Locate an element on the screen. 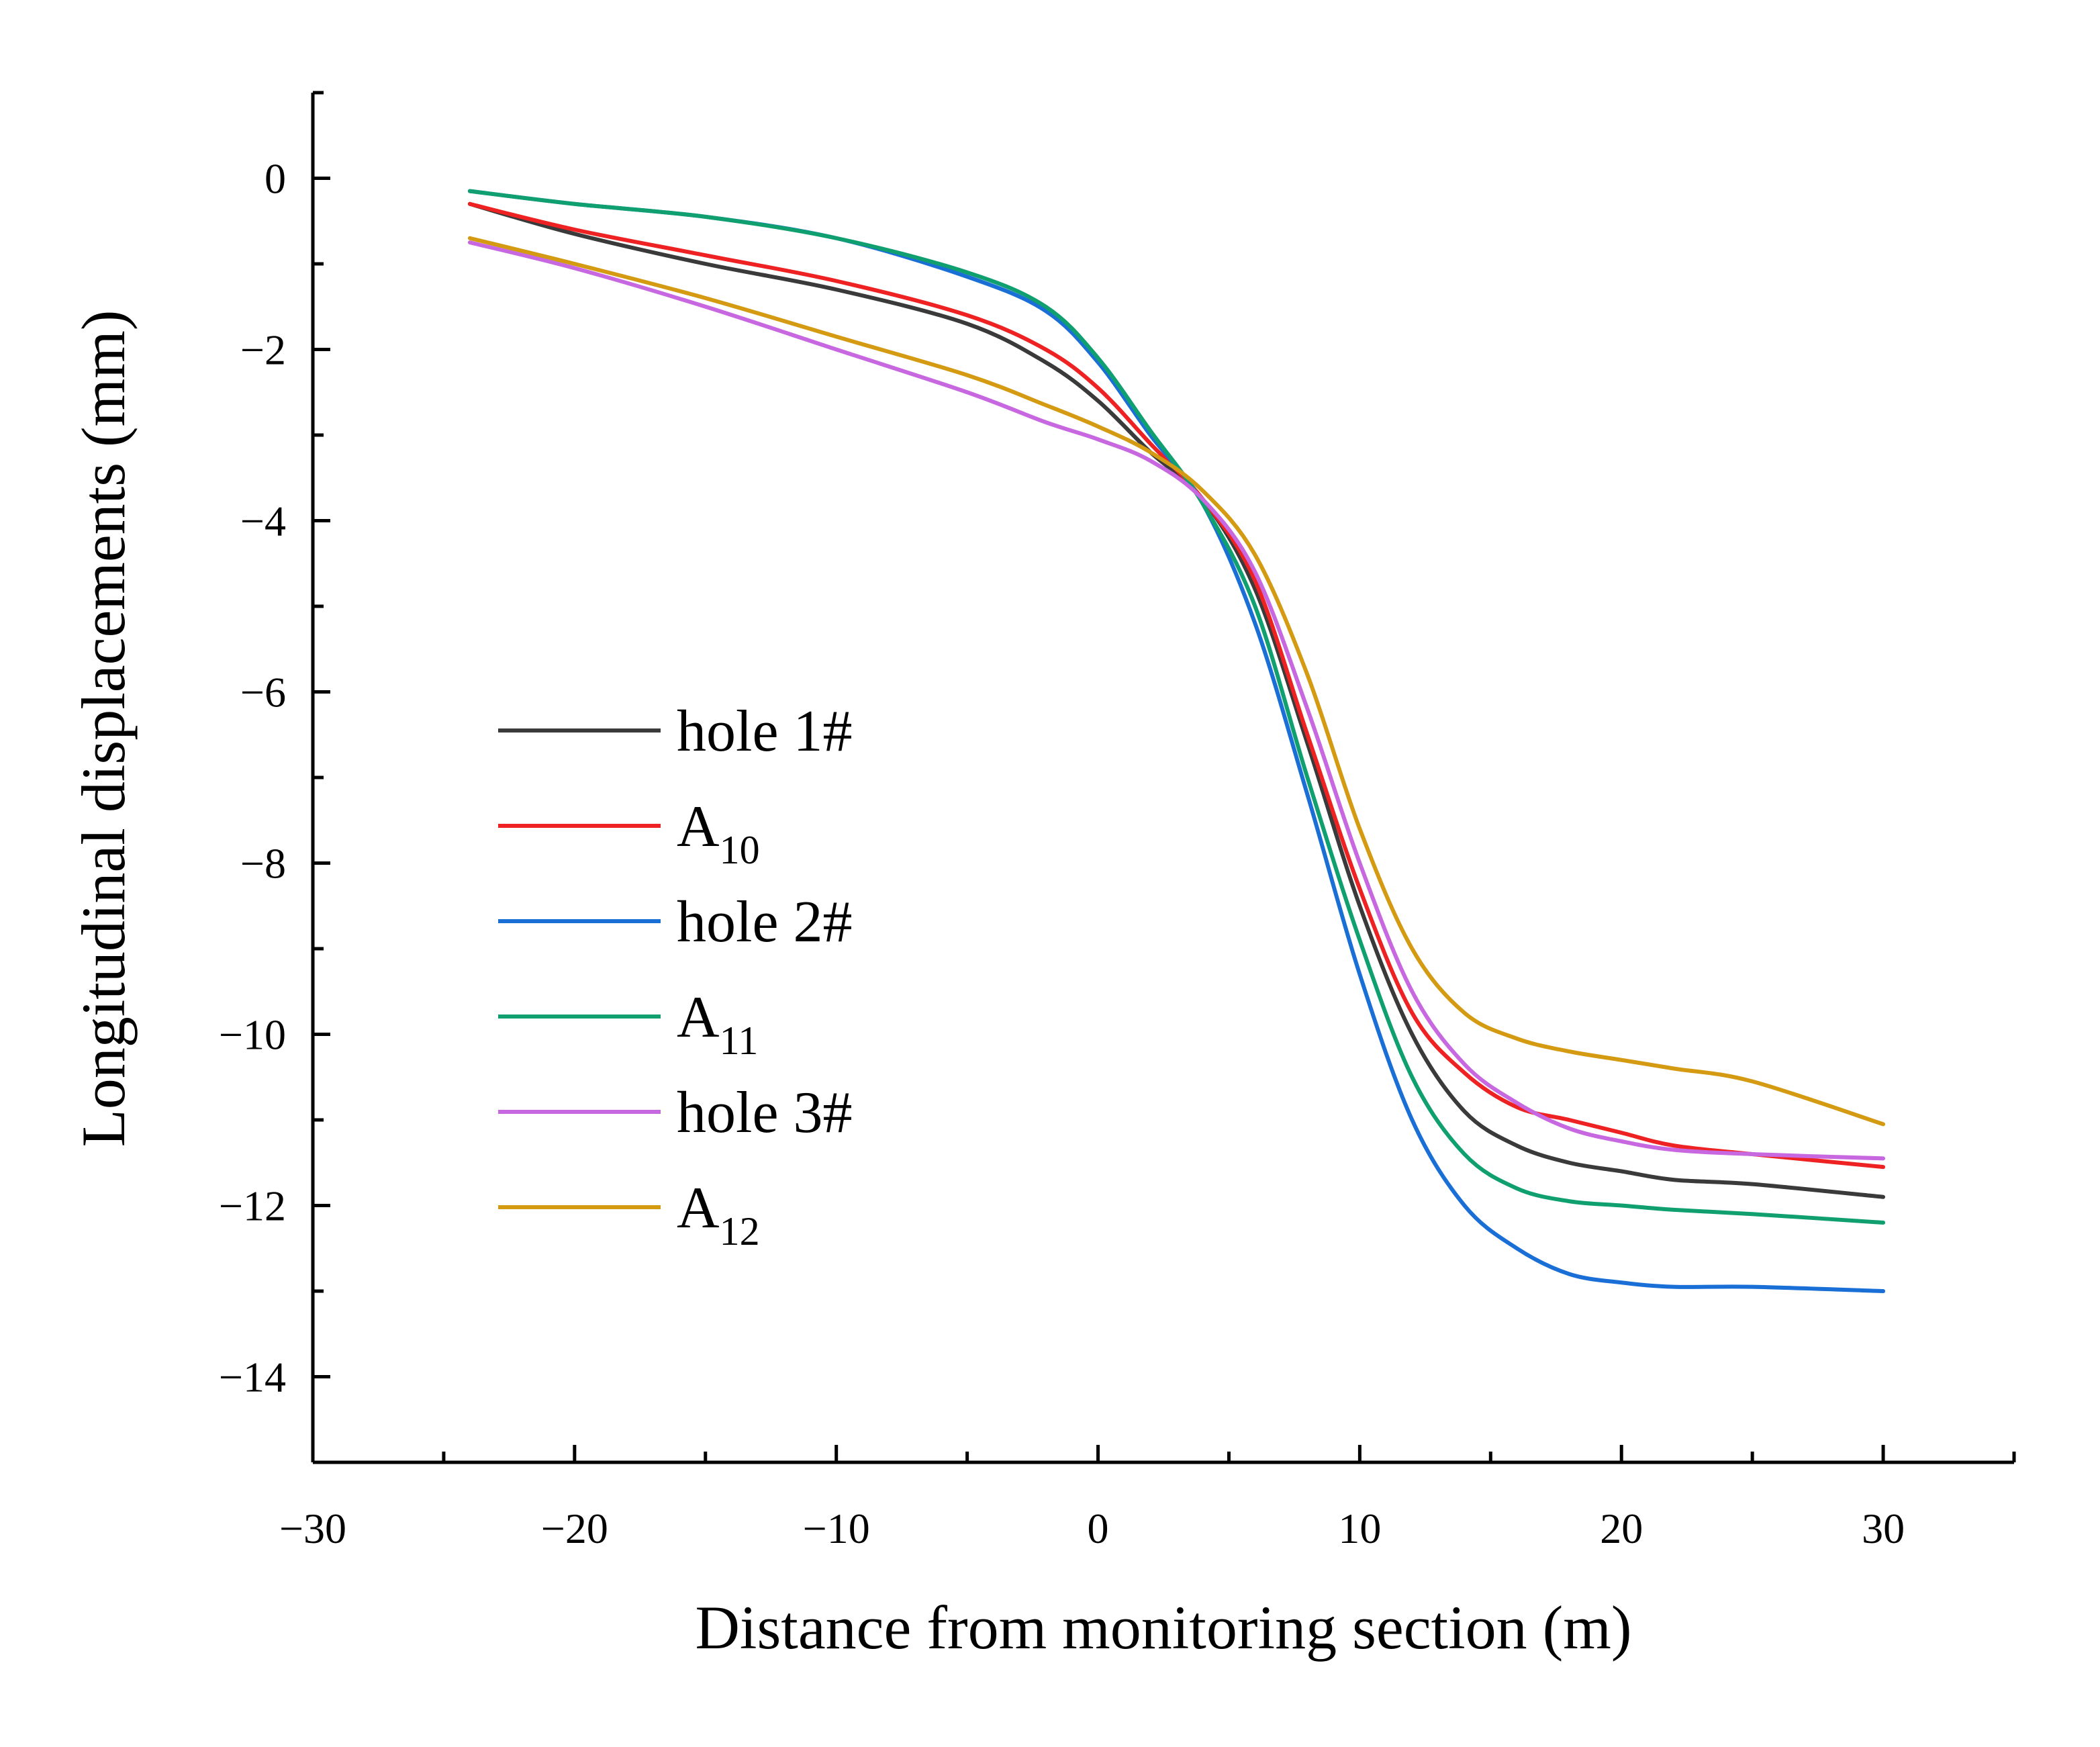 Image resolution: width=2100 pixels, height=1747 pixels. x-tick-label: 20 is located at coordinates (1621, 1528).